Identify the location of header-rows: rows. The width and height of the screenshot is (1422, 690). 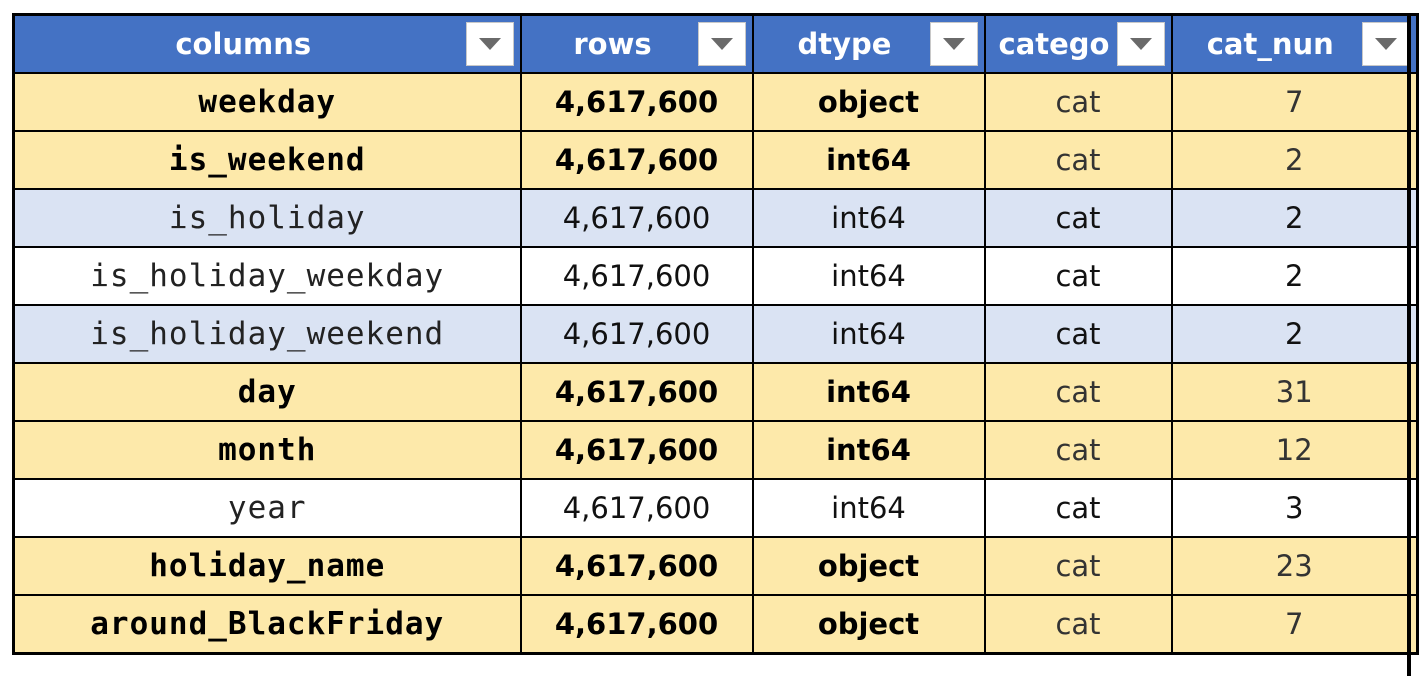
(636, 43).